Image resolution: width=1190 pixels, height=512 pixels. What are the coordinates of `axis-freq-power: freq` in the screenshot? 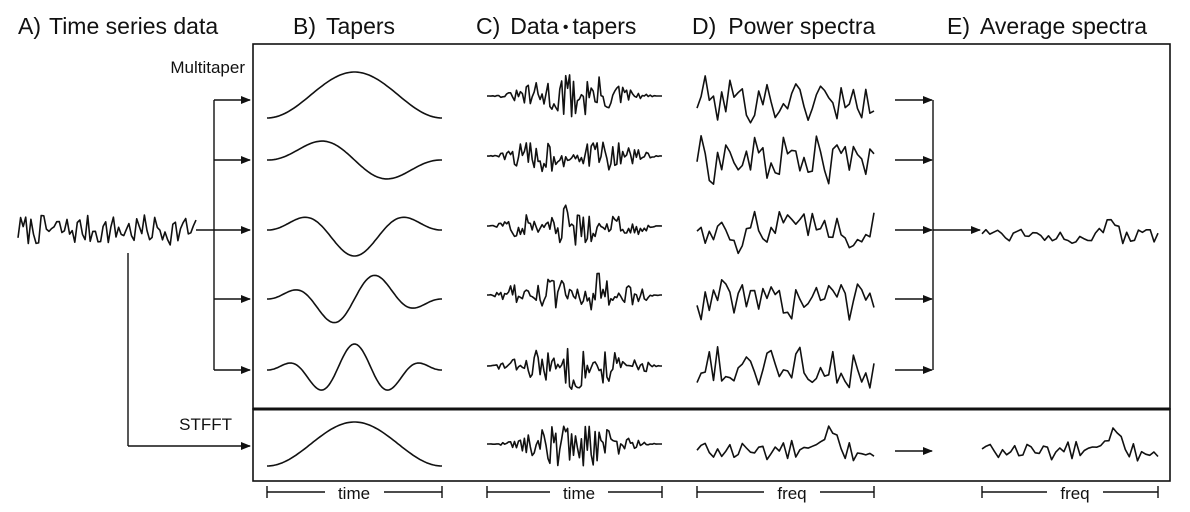 It's located at (785, 493).